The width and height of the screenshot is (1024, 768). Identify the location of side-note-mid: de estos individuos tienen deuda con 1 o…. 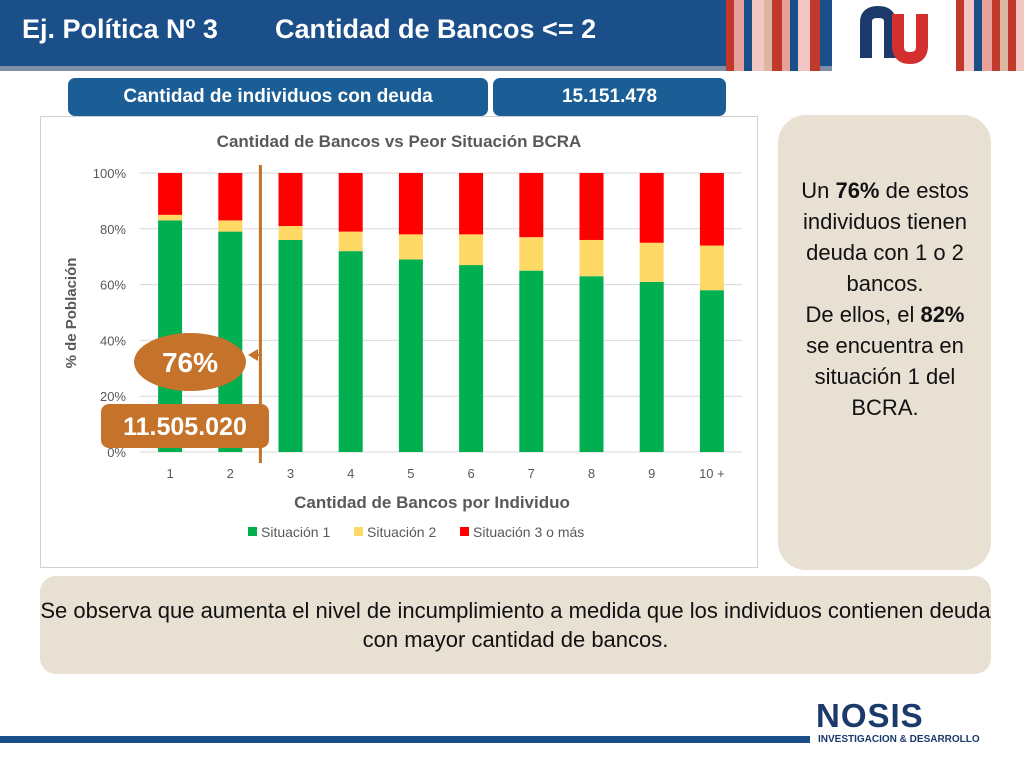
(886, 237).